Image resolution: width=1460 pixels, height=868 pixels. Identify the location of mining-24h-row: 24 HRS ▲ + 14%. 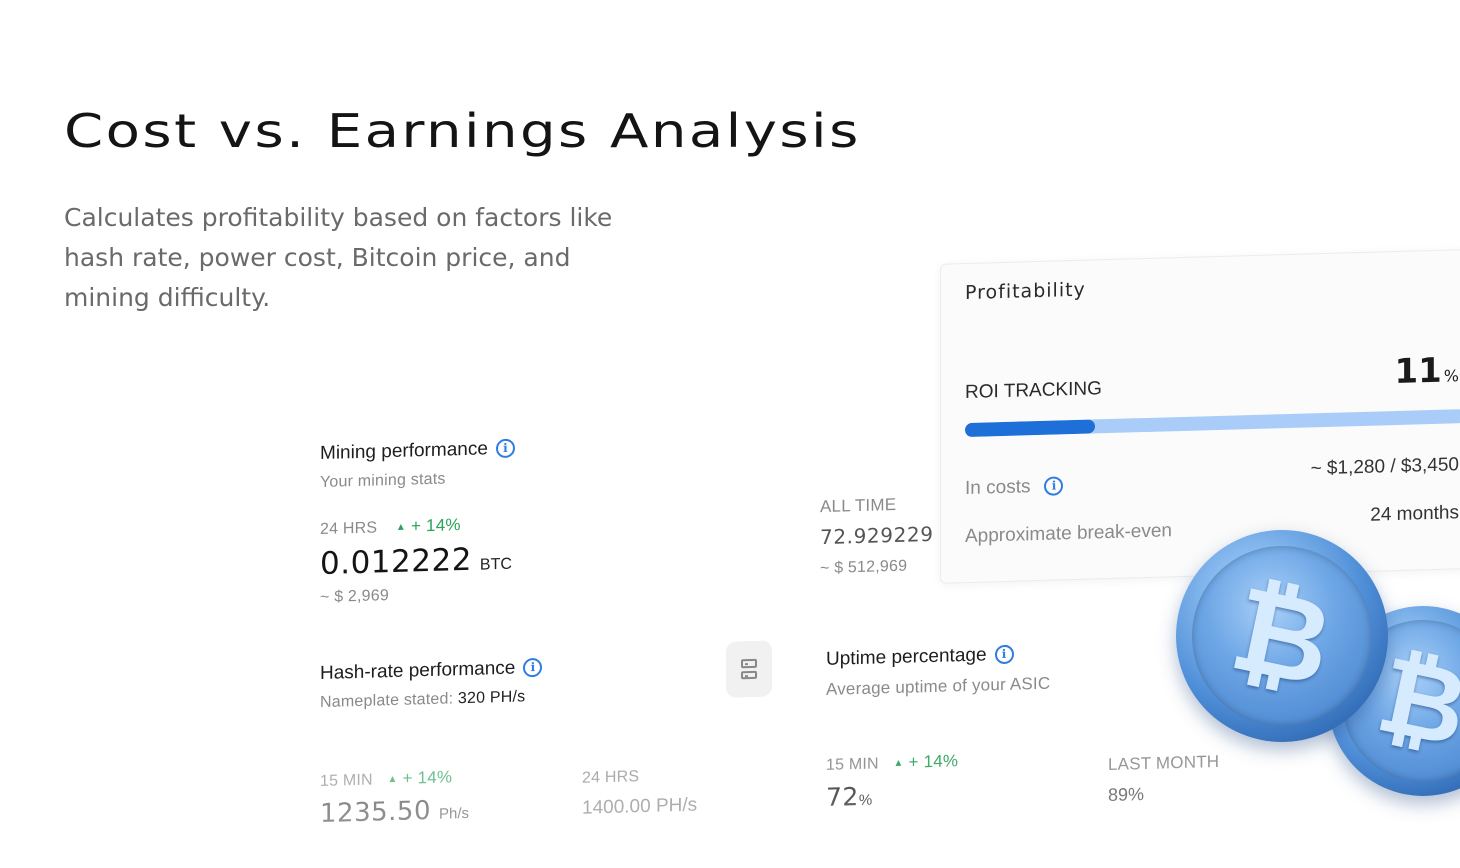
(390, 527).